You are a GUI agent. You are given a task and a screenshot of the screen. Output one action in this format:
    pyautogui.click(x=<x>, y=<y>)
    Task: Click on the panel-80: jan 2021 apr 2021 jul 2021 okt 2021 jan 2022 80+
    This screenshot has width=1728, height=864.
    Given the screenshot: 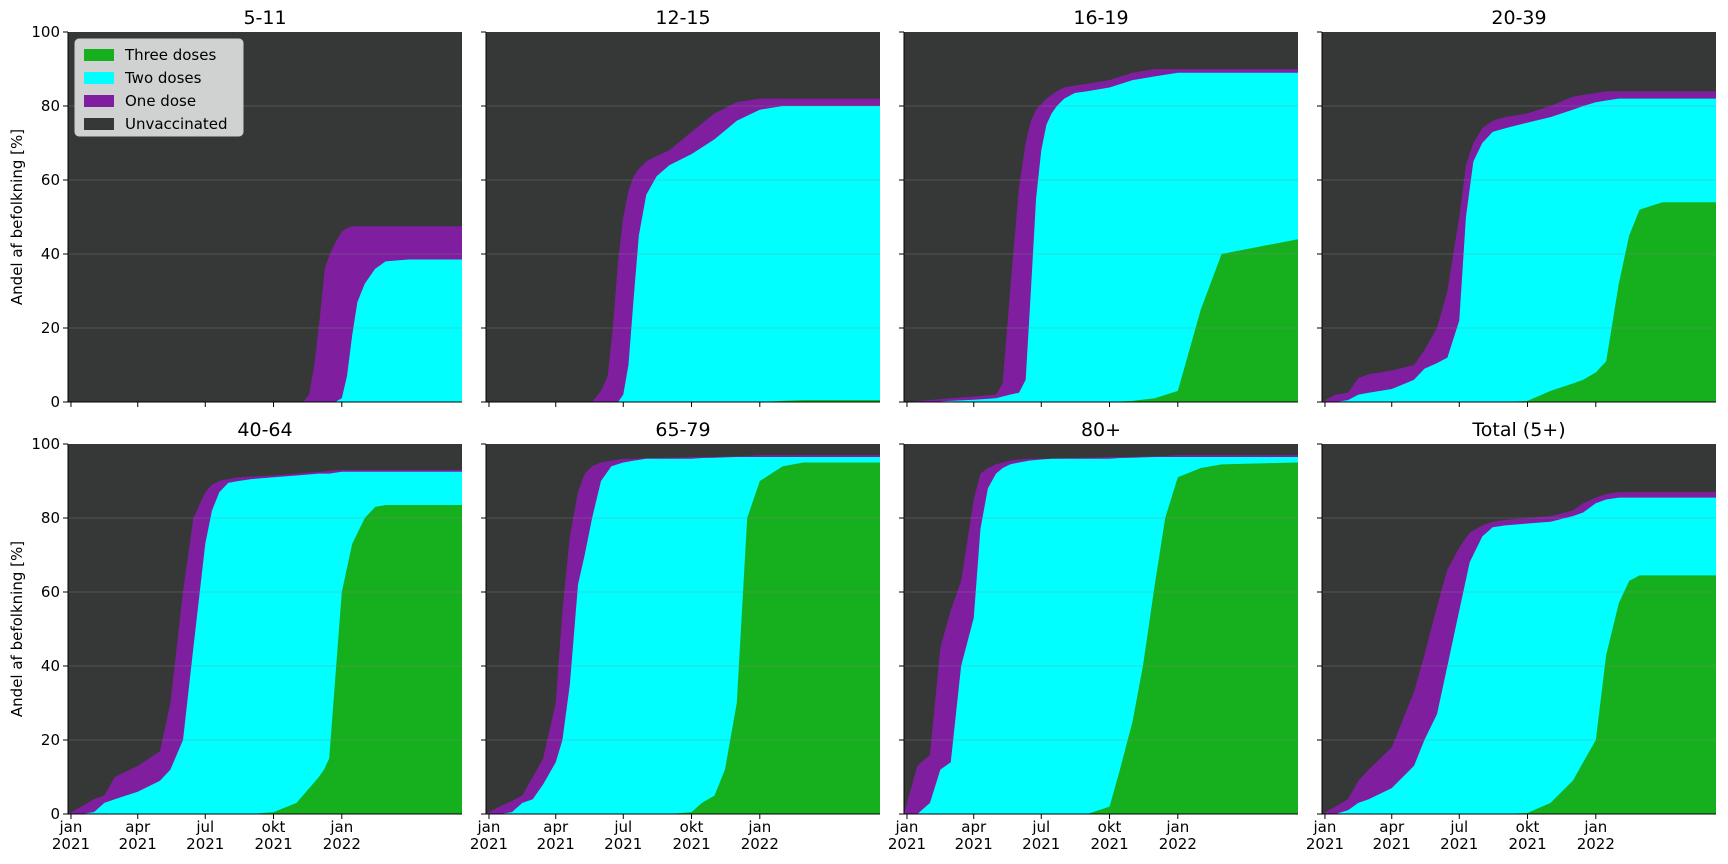 What is the action you would take?
    pyautogui.click(x=1093, y=636)
    